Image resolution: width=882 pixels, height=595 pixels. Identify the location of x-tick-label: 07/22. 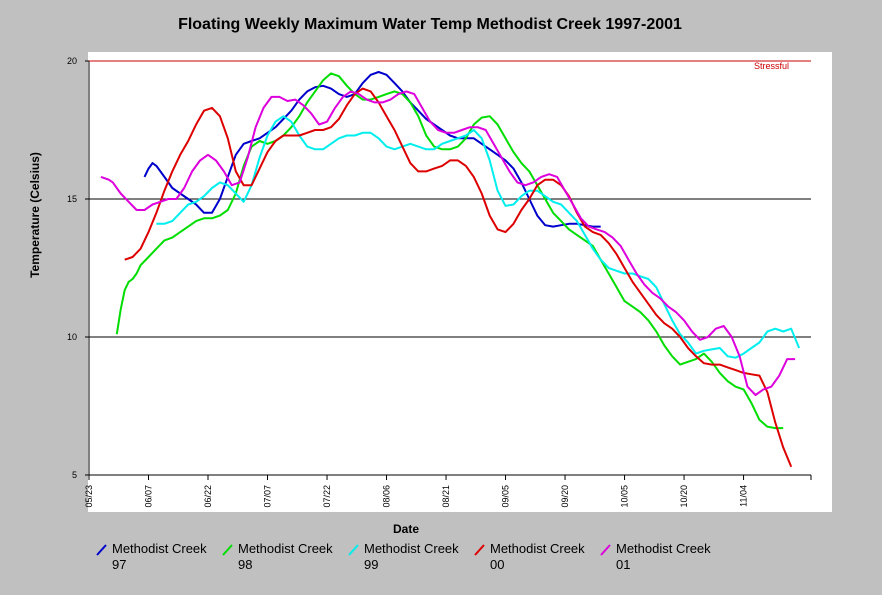
(327, 496).